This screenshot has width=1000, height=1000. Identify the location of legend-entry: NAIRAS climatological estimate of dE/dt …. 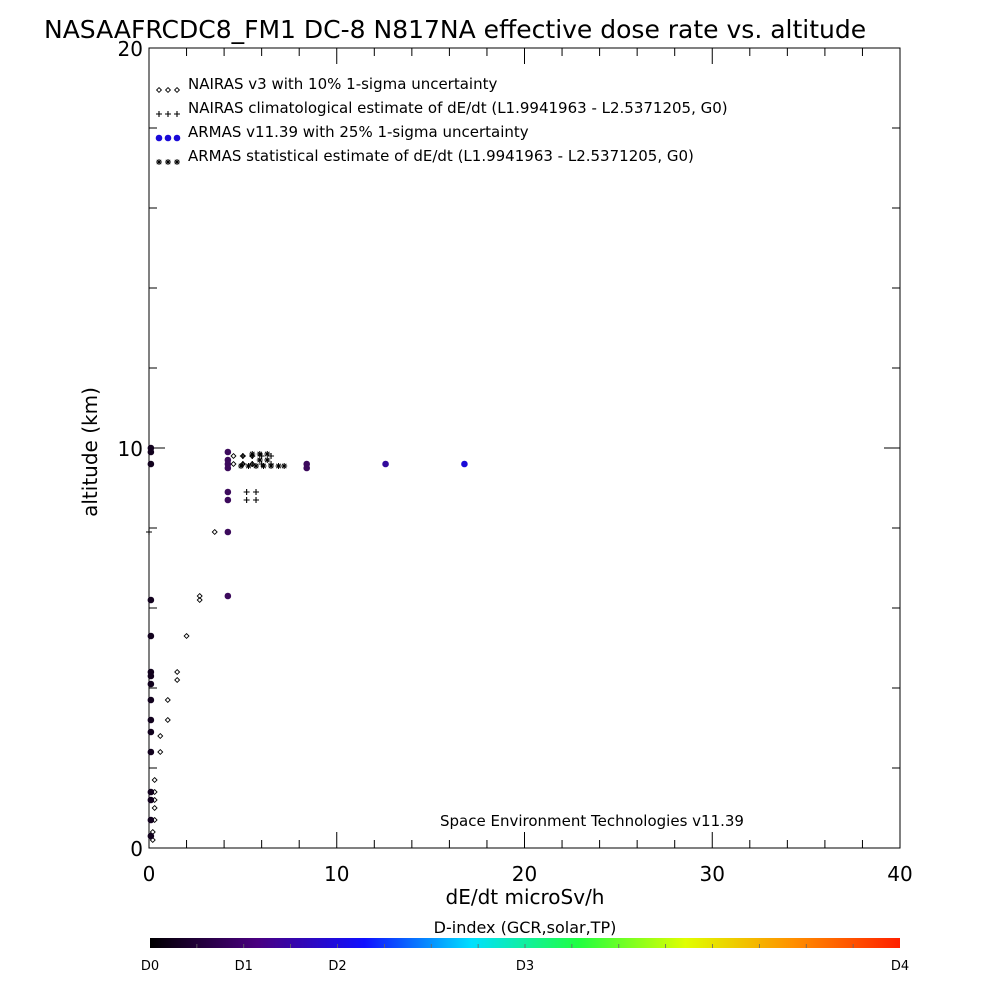
(458, 108).